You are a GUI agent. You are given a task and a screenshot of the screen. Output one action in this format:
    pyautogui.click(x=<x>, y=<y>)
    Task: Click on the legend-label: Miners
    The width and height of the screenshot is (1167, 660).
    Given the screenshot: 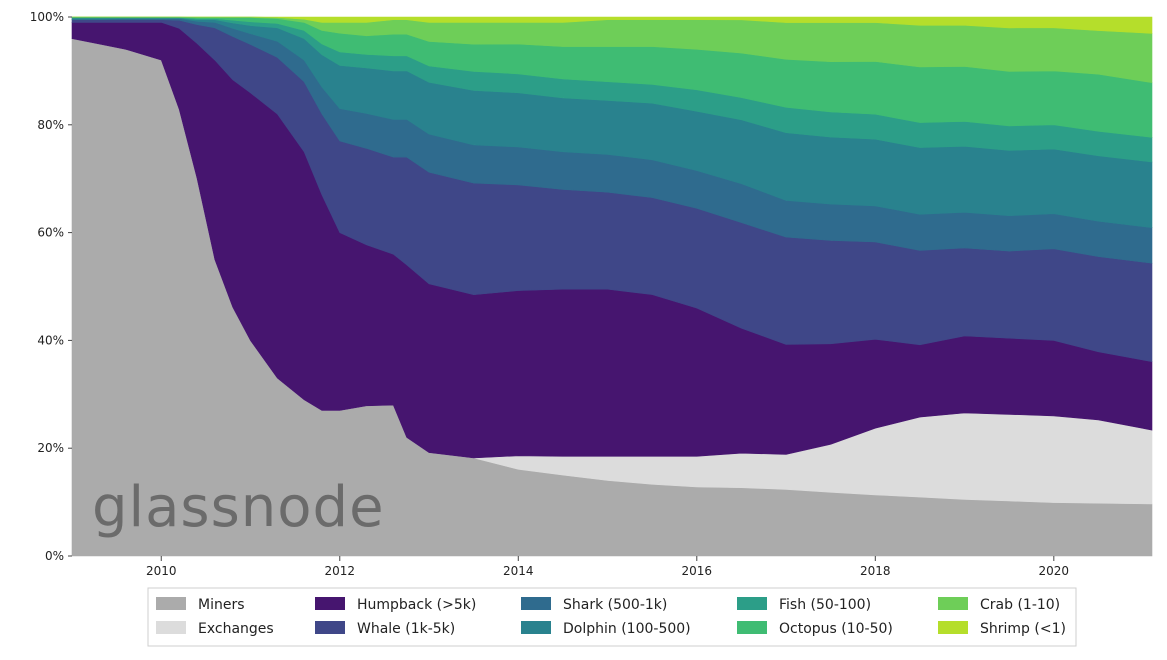 What is the action you would take?
    pyautogui.click(x=221, y=605)
    